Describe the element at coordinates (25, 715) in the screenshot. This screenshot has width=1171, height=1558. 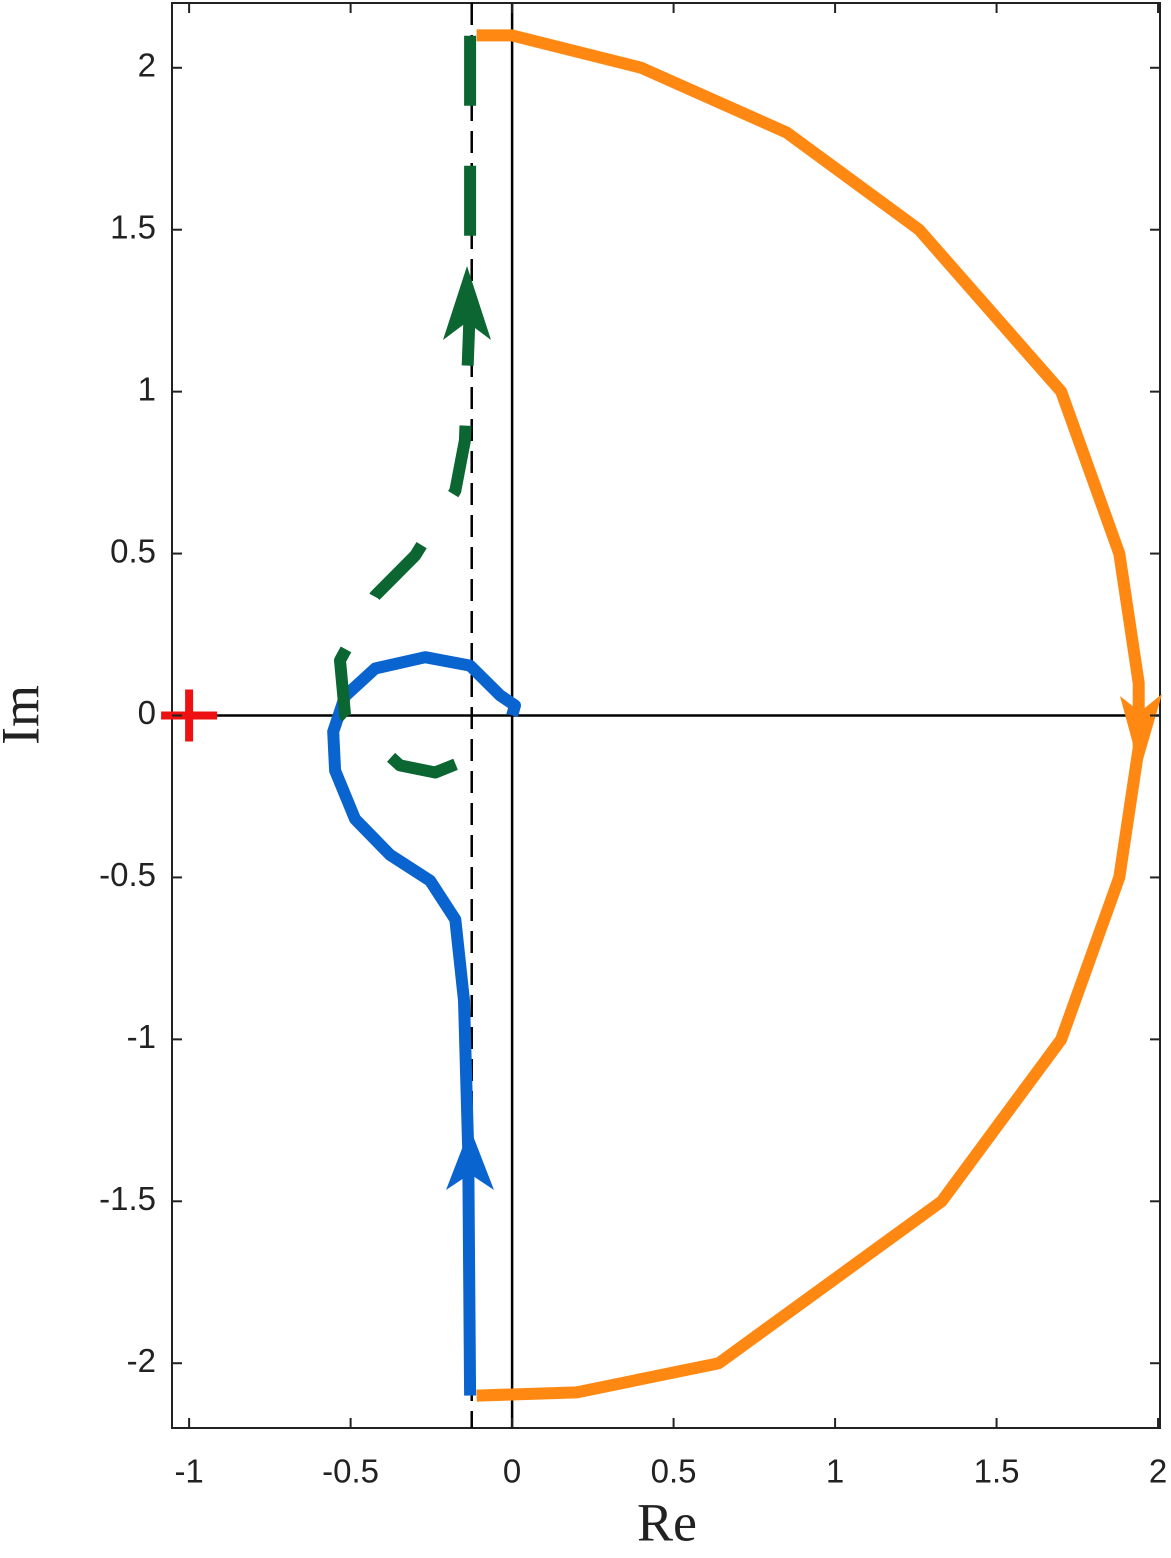
I see `y-axis-label: Im` at that location.